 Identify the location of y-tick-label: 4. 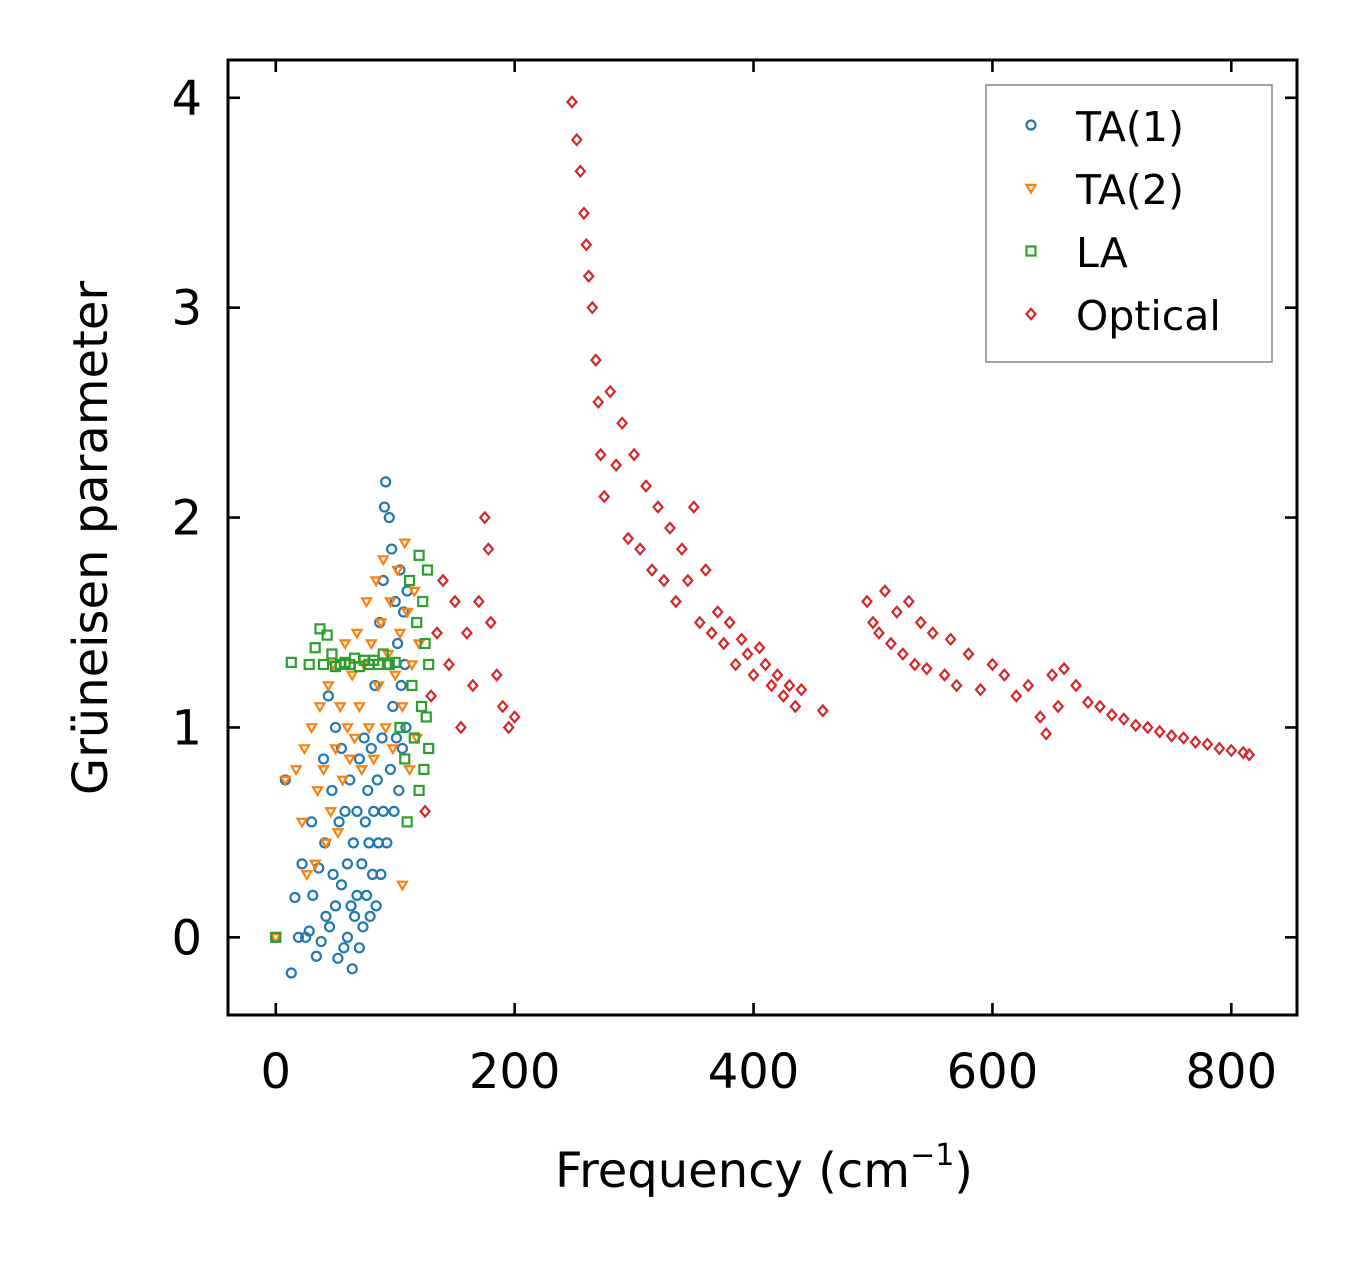
(186, 99).